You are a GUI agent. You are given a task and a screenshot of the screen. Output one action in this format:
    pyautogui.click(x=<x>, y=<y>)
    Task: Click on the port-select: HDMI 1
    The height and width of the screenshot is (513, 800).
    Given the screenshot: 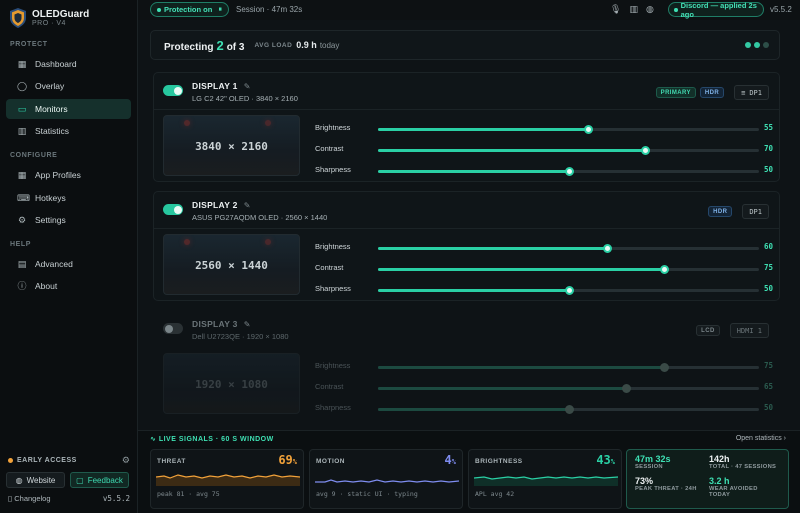 What is the action you would take?
    pyautogui.click(x=749, y=330)
    